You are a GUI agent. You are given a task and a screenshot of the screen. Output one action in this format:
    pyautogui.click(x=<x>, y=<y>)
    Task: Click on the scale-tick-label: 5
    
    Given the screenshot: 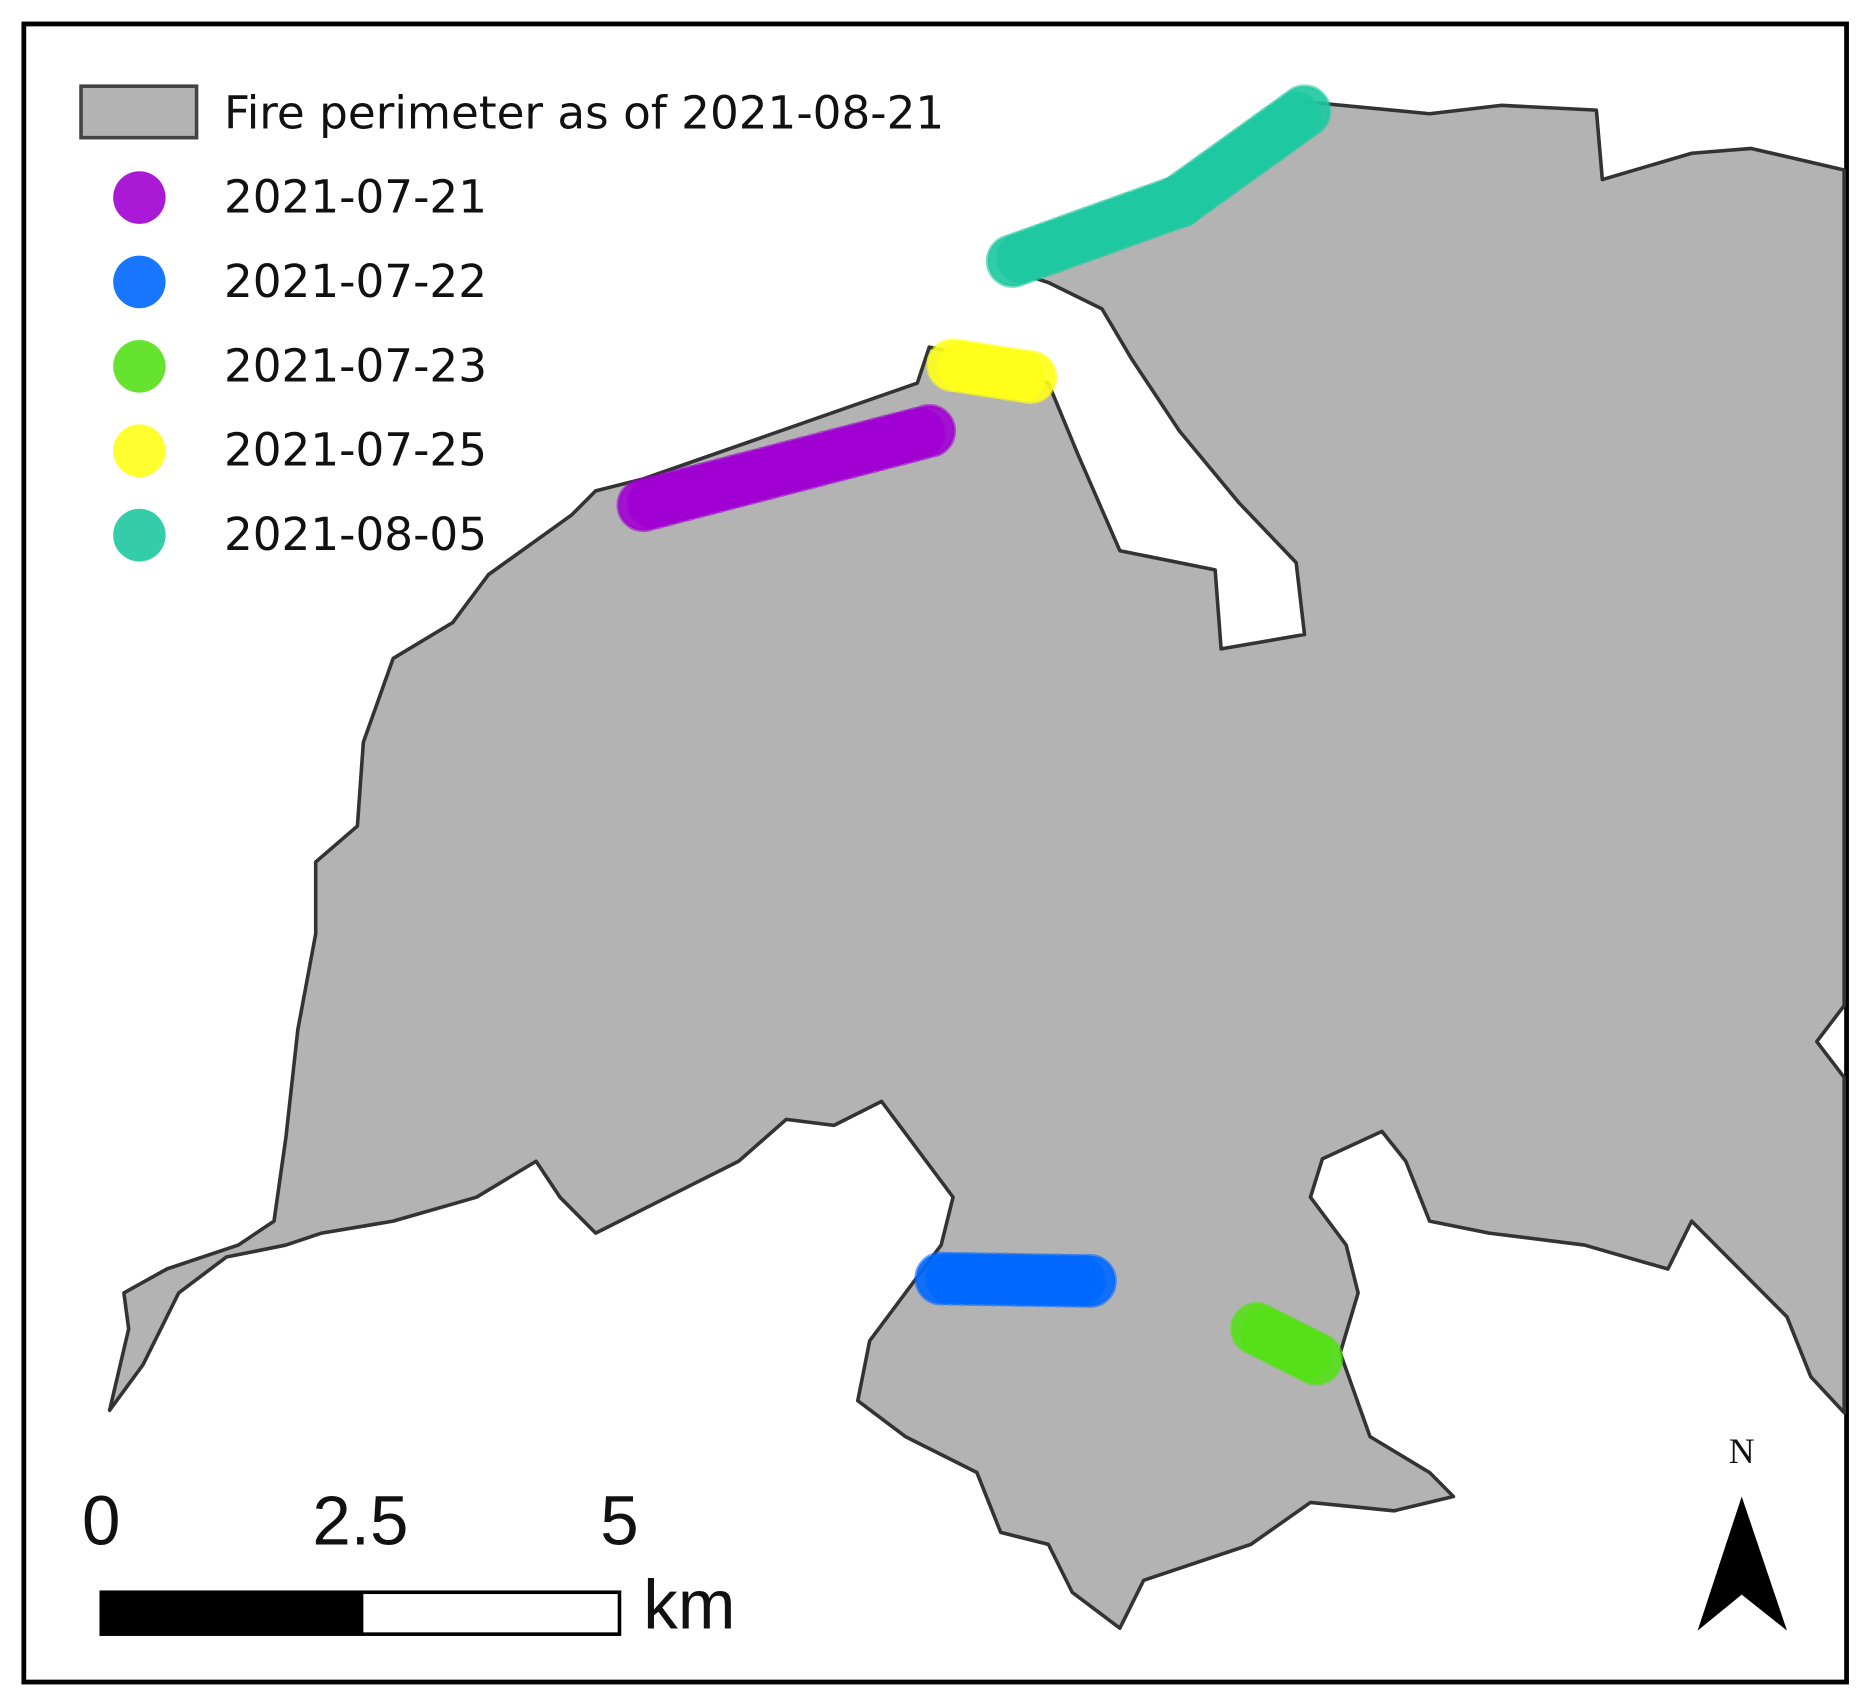 What is the action you would take?
    pyautogui.click(x=619, y=1521)
    